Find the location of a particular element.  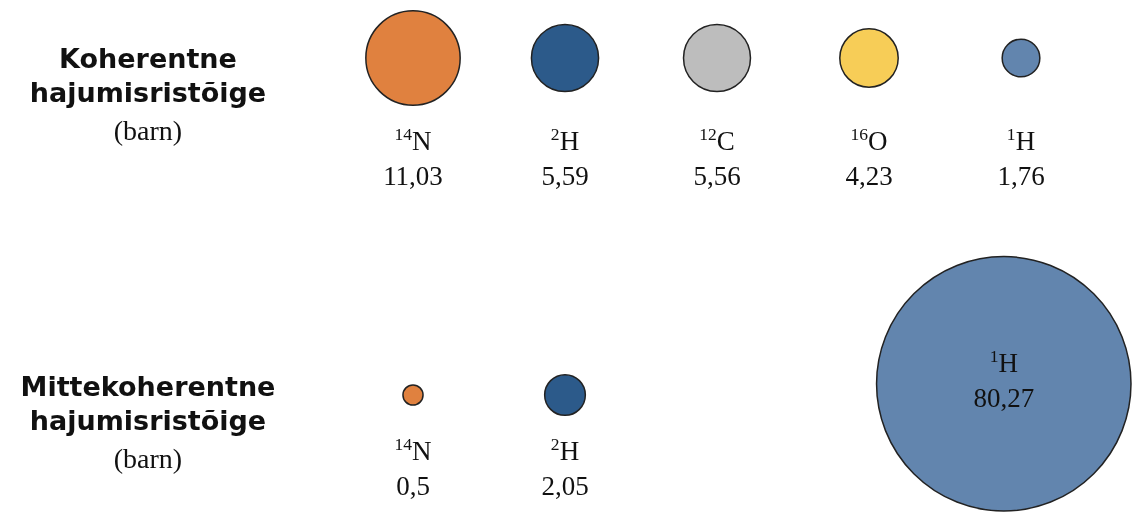

text: Mittekoherentne hajumisristõige is located at coordinates (148, 403).